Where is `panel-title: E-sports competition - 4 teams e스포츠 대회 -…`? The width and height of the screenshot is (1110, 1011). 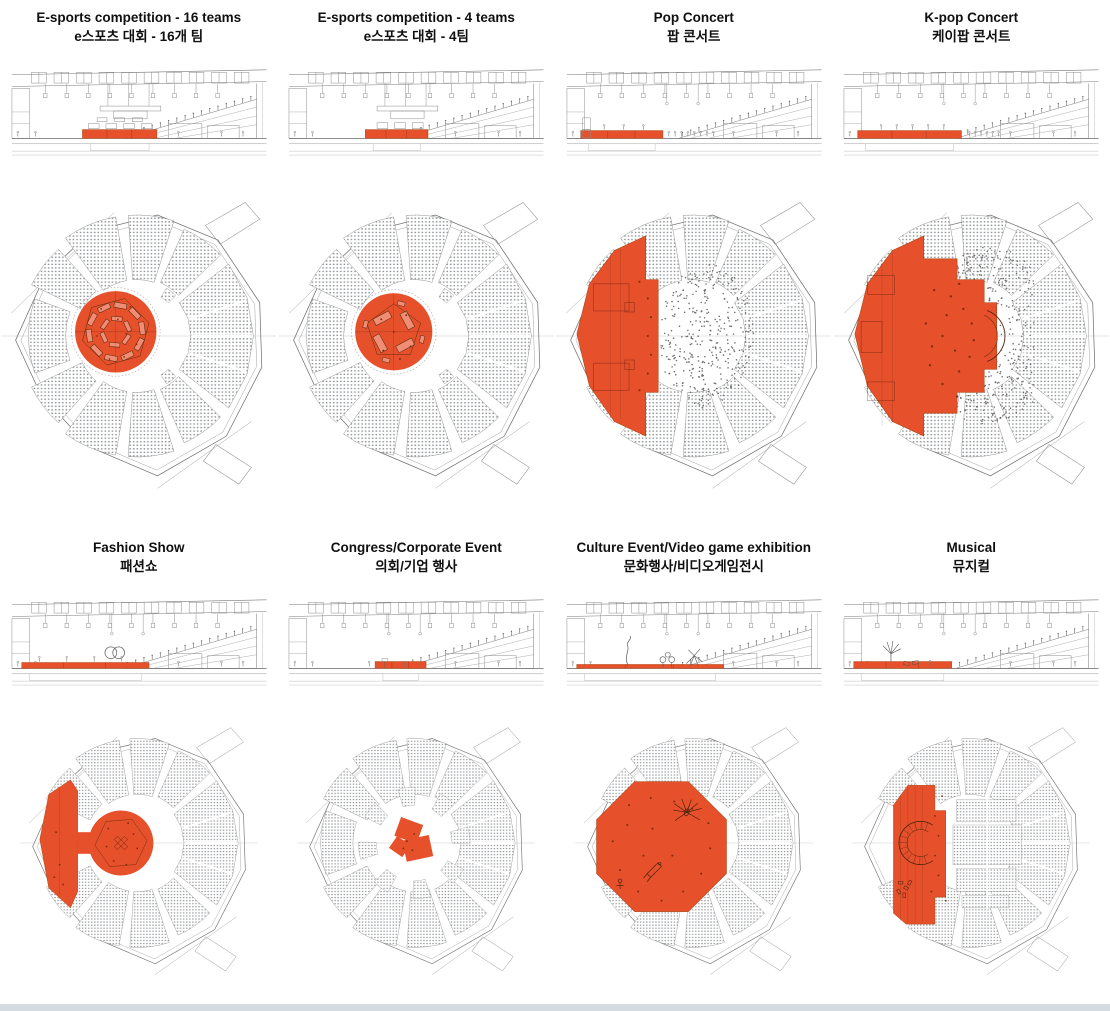 panel-title: E-sports competition - 4 teams e스포츠 대회 -… is located at coordinates (417, 29).